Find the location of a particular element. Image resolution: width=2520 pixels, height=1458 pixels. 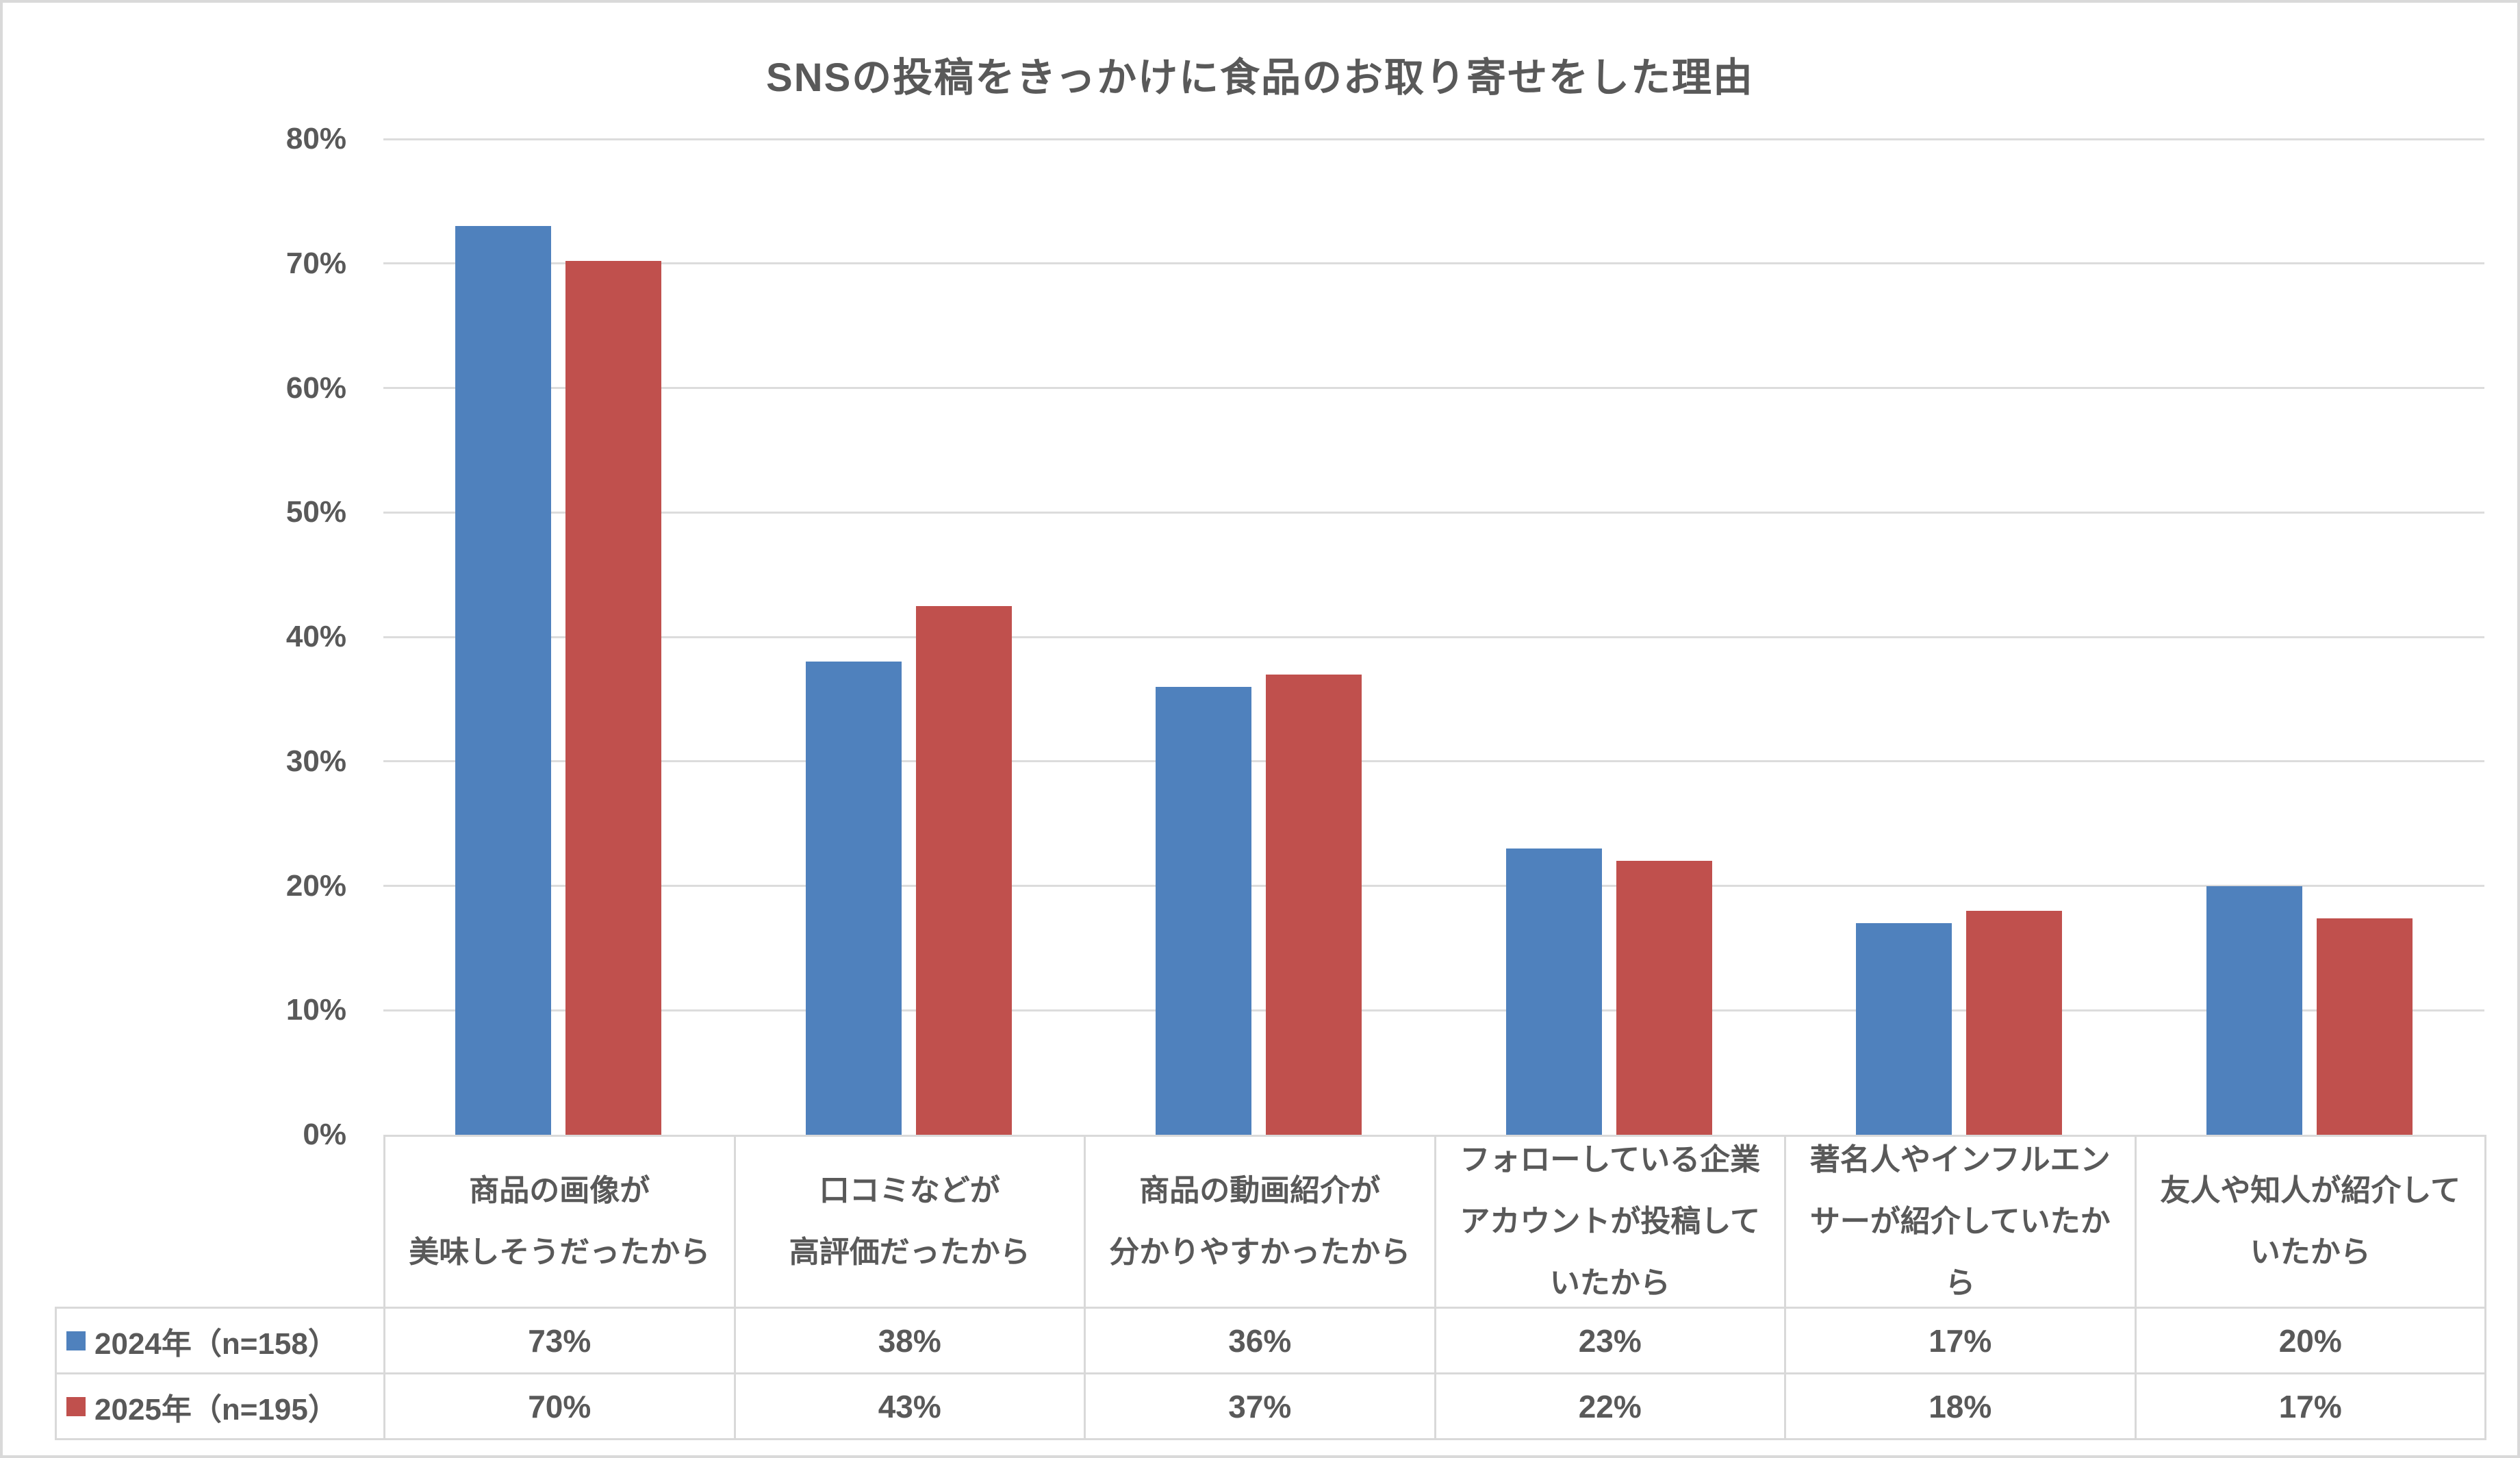

category-label-line: 商品の画像が is located at coordinates (559, 1190).